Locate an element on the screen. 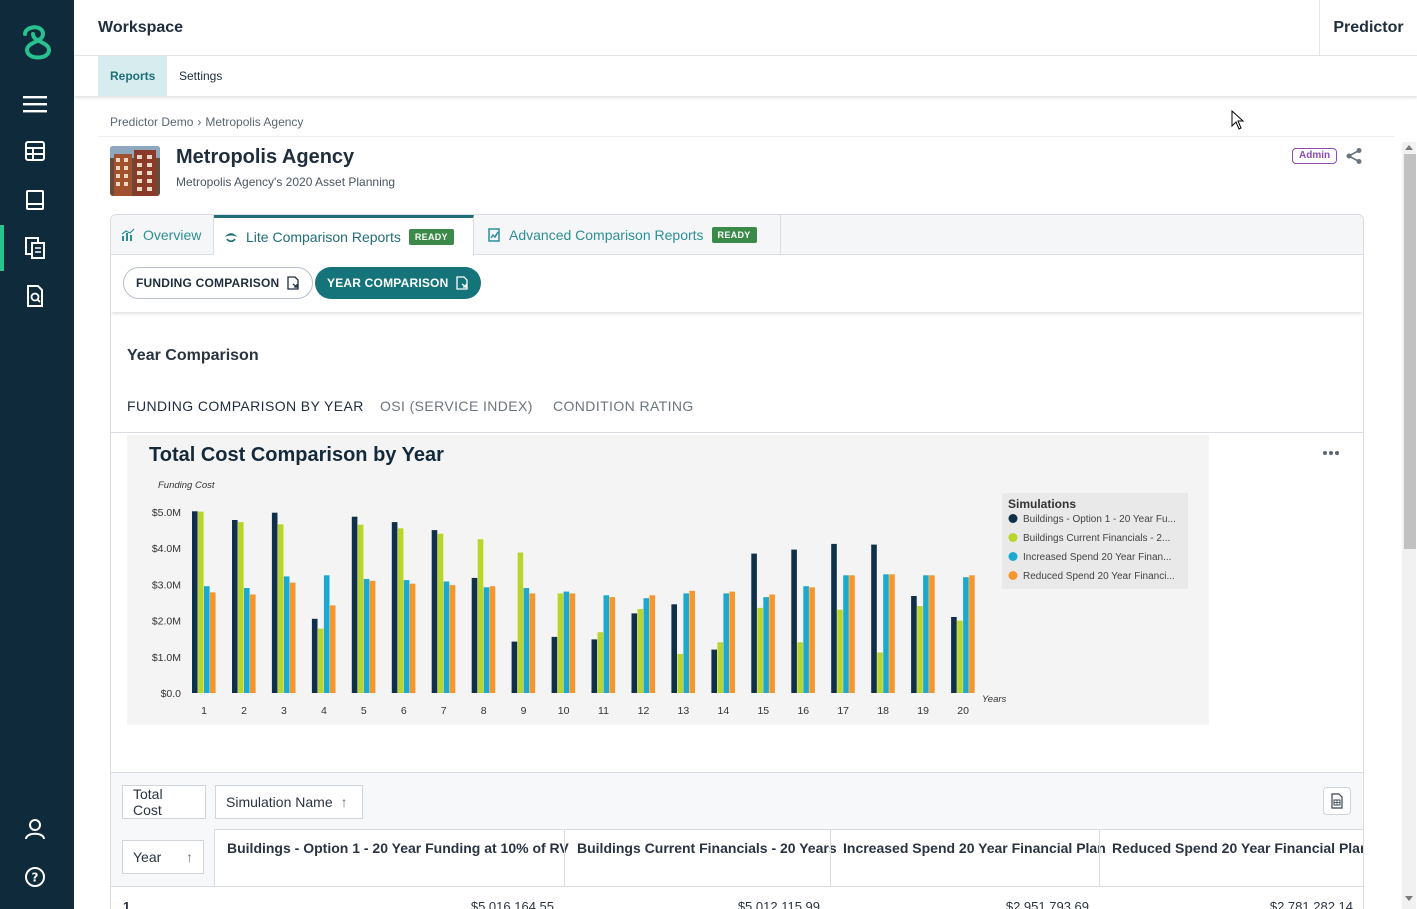 Image resolution: width=1417 pixels, height=909 pixels. simulation-name-chip-label: Simulation Name is located at coordinates (279, 802).